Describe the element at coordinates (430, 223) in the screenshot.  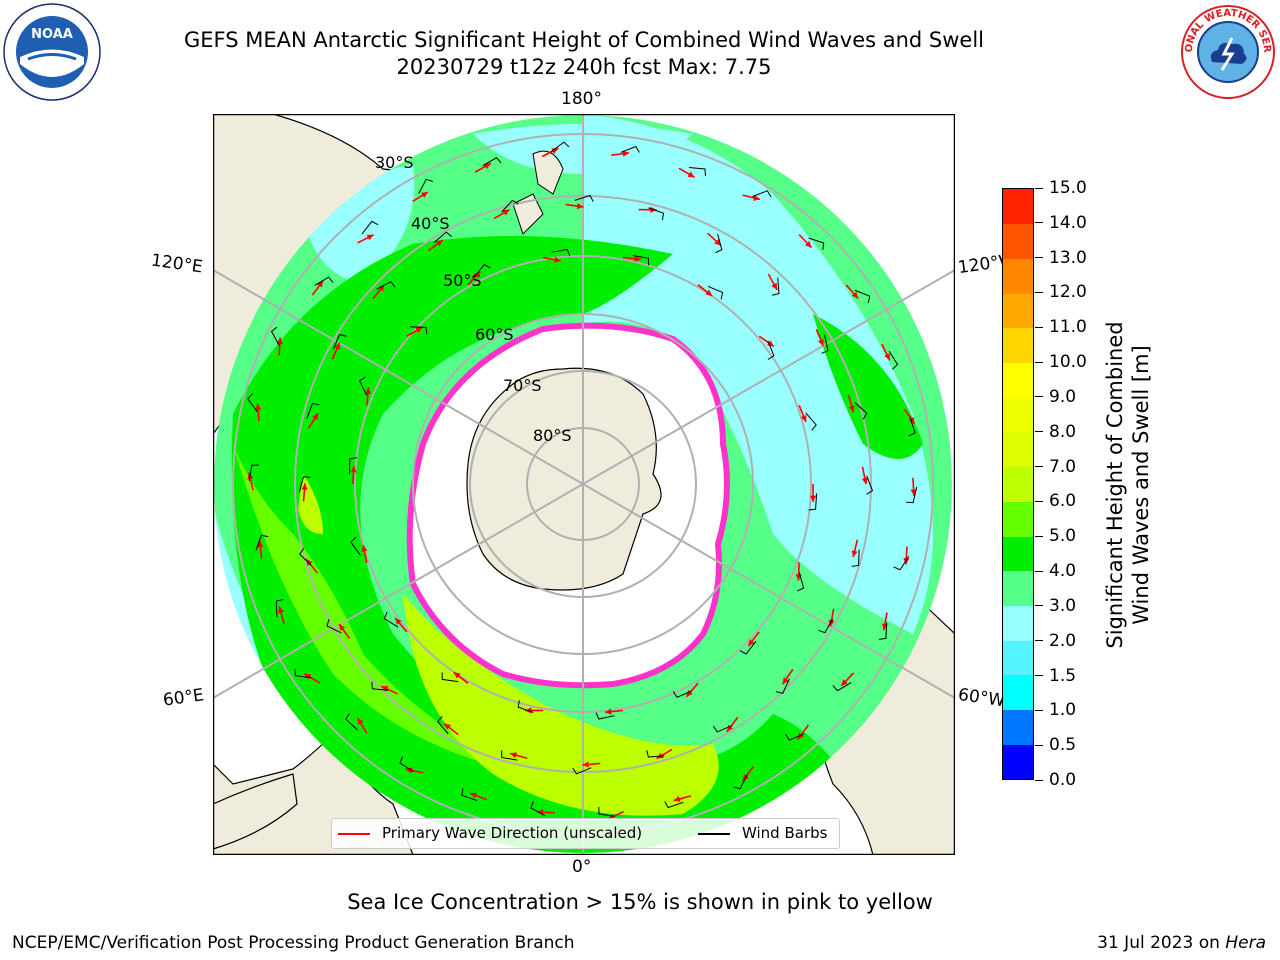
I see `lat-label-40: 40°S` at that location.